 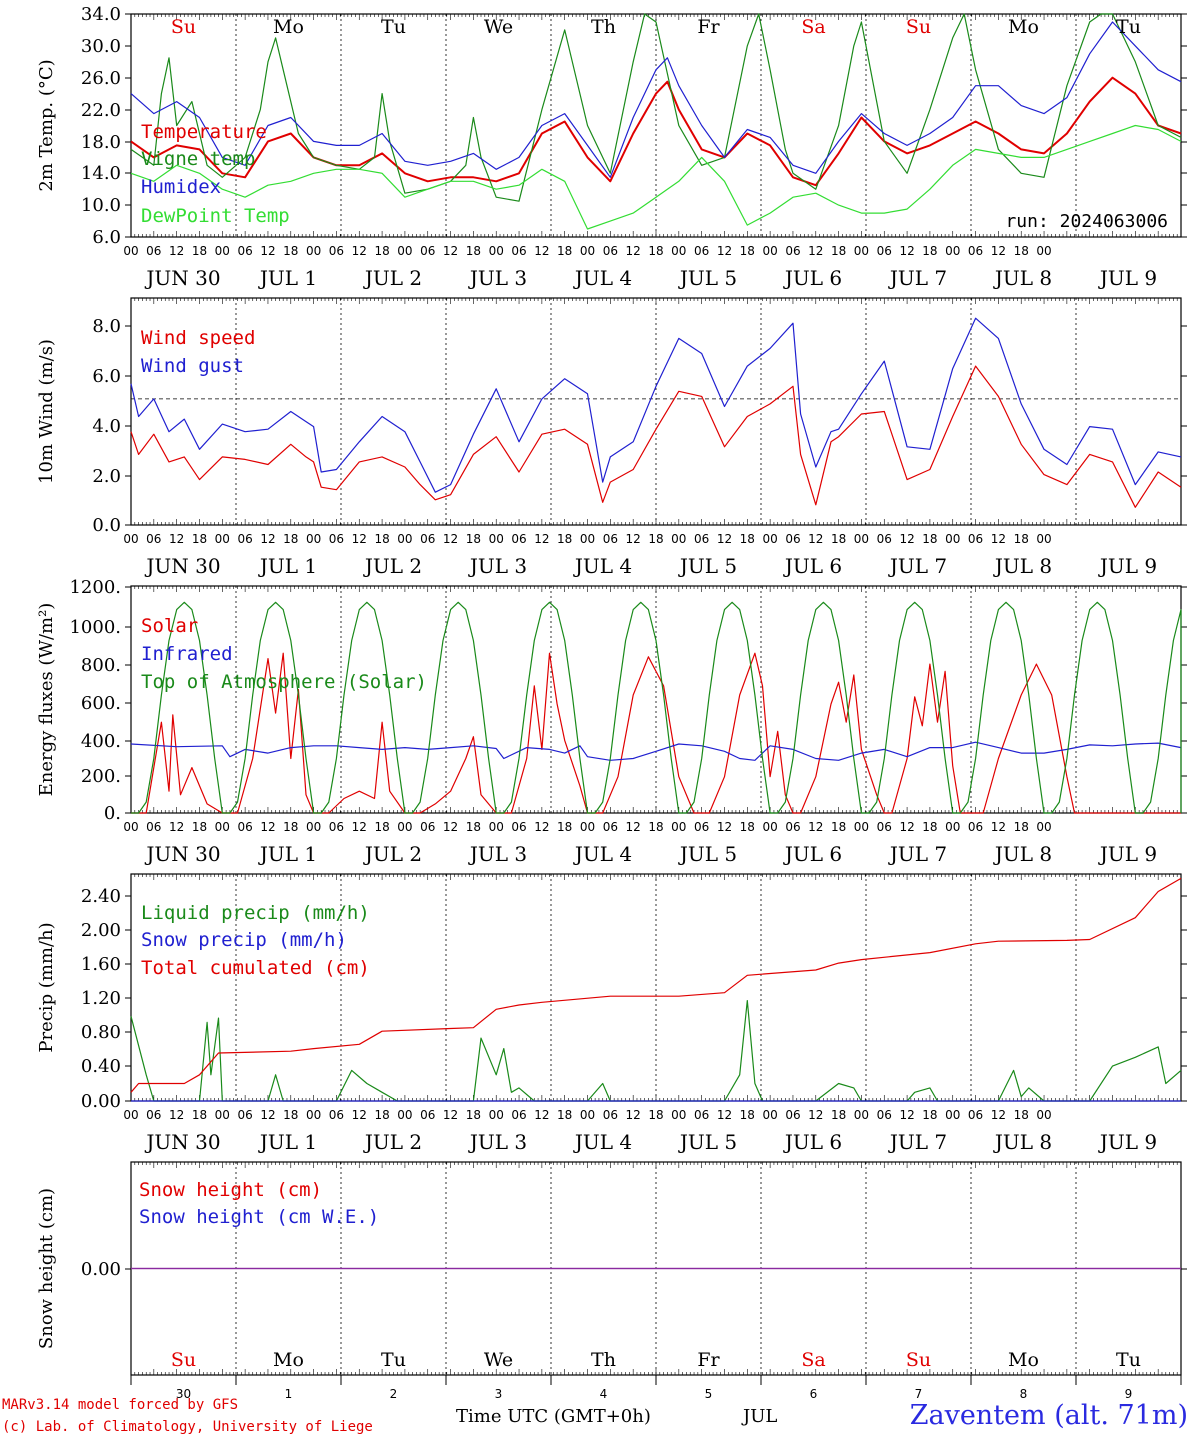 I want to click on y-tick-label: 2.00, so click(x=101, y=930).